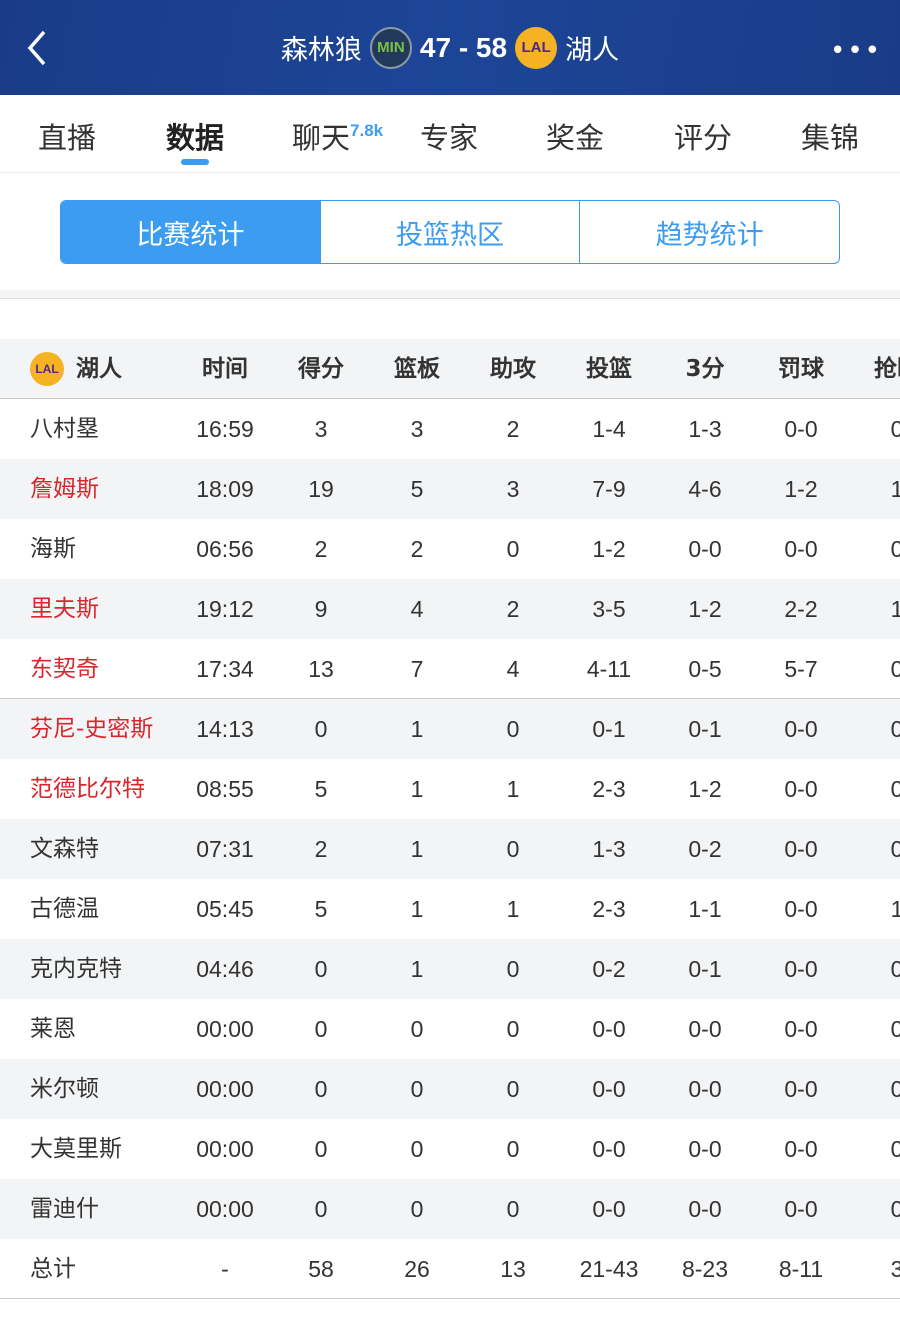 This screenshot has width=900, height=1326. What do you see at coordinates (801, 369) in the screenshot?
I see `column-header: 罚球` at bounding box center [801, 369].